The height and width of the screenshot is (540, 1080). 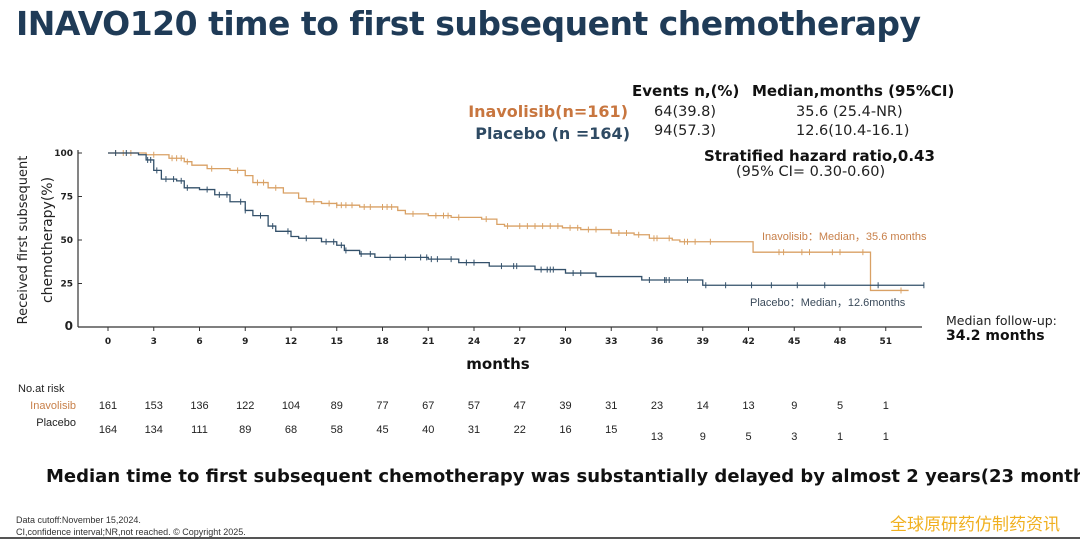 I want to click on x-tick-label: 51, so click(x=885, y=342).